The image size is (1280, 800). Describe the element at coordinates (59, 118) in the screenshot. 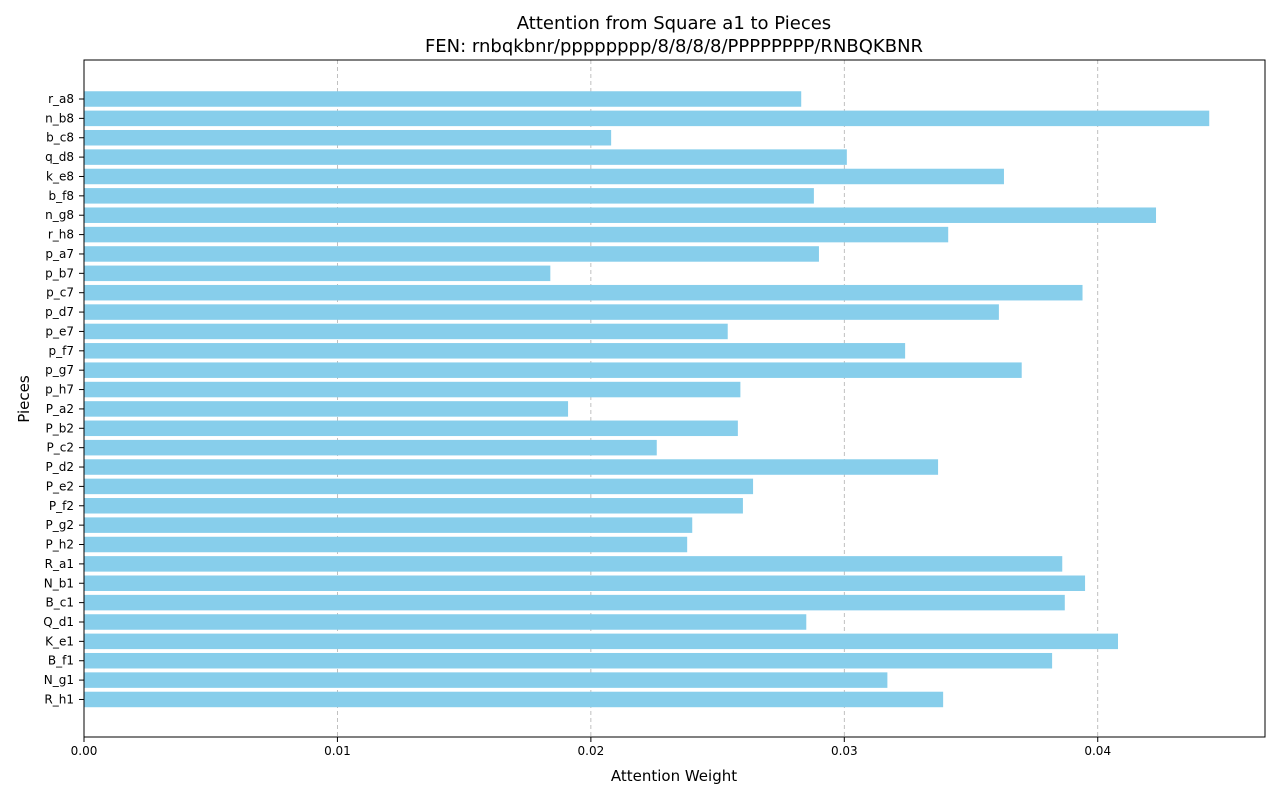

I see `y-tick-label: n_b8` at that location.